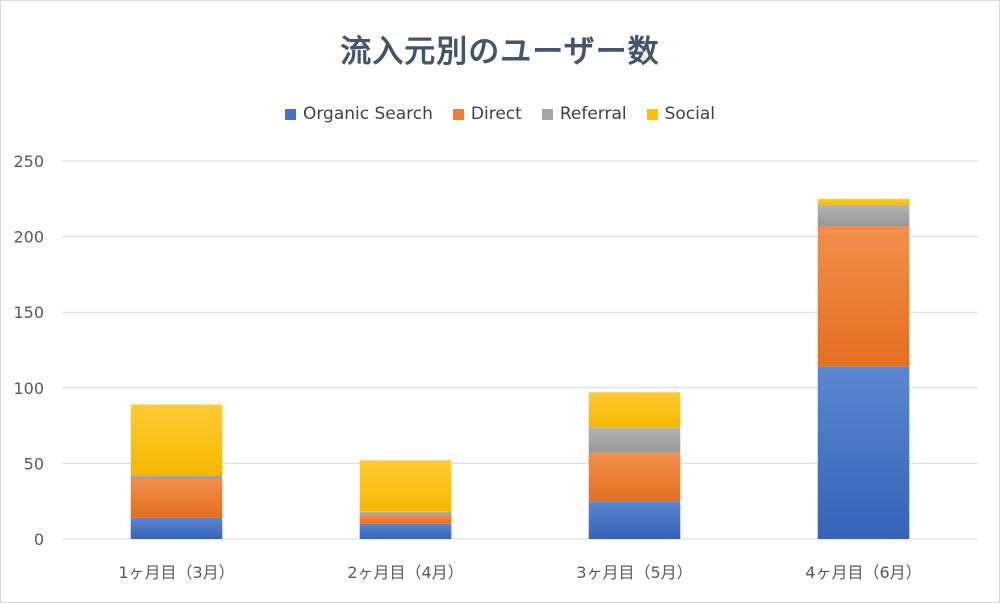 Image resolution: width=1000 pixels, height=603 pixels. Describe the element at coordinates (28, 161) in the screenshot. I see `y-tick-label: 250` at that location.